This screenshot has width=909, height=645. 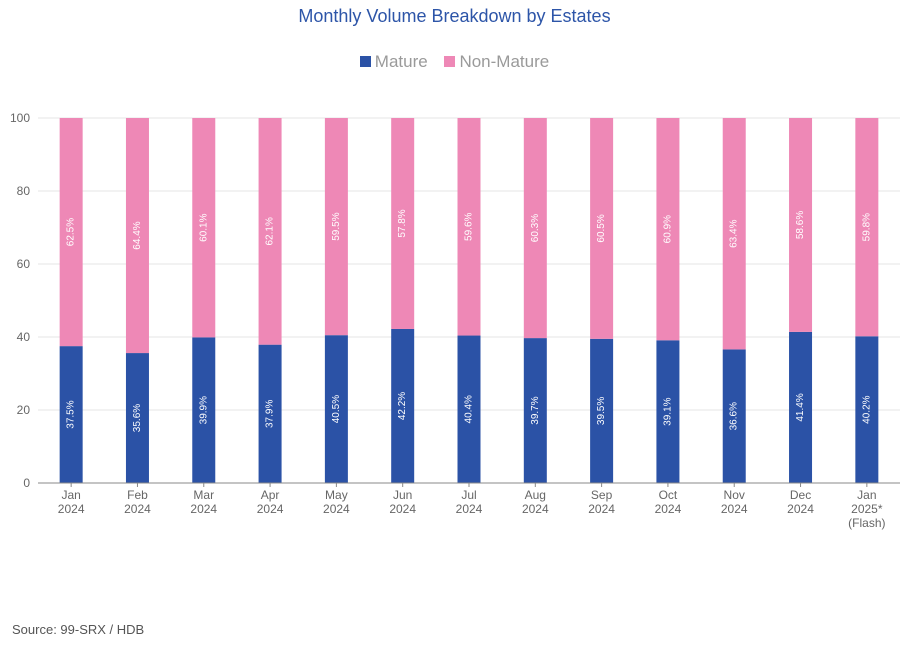 I want to click on y-tick-label: 40, so click(x=24, y=337).